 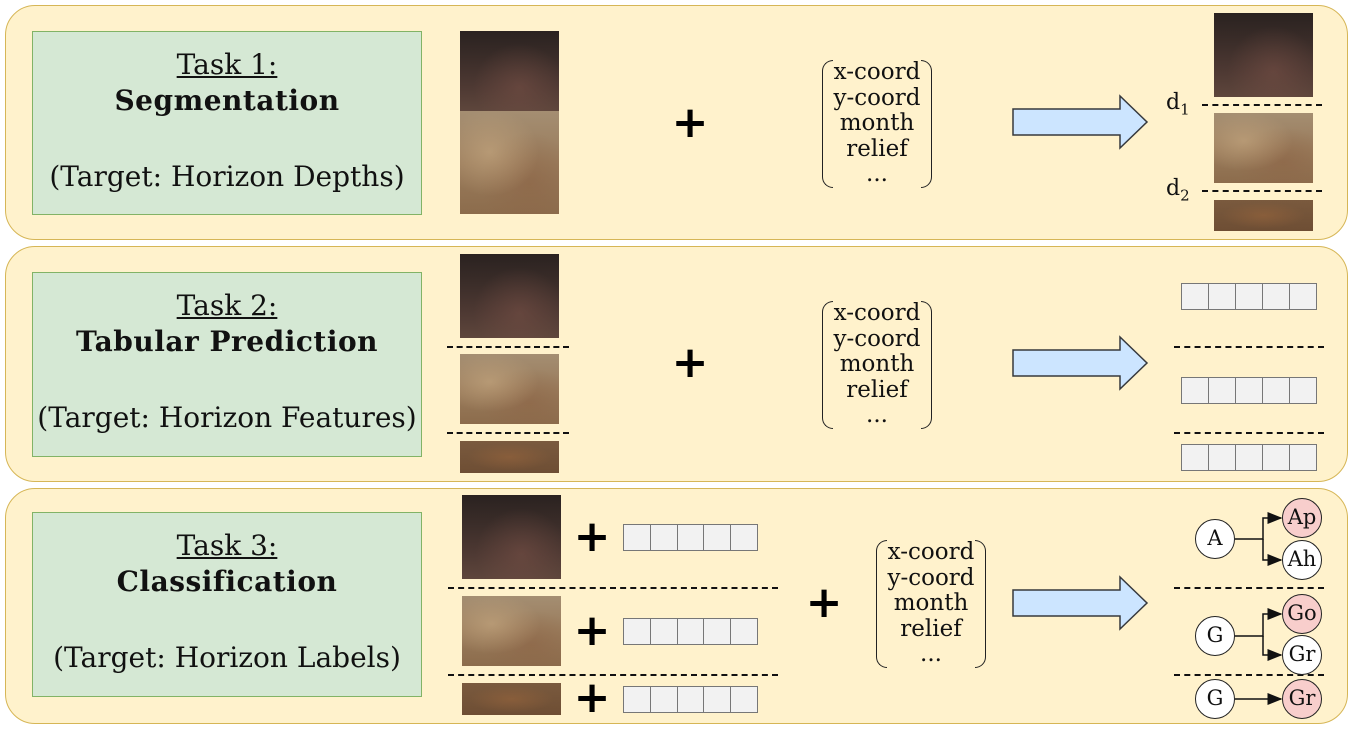 I want to click on task-1-target: (Target: Horizon Depths), so click(x=227, y=176).